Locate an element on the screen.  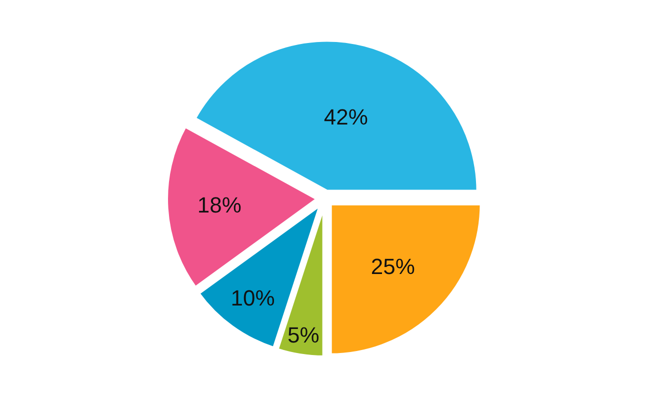
data-label: 10% is located at coordinates (252, 297).